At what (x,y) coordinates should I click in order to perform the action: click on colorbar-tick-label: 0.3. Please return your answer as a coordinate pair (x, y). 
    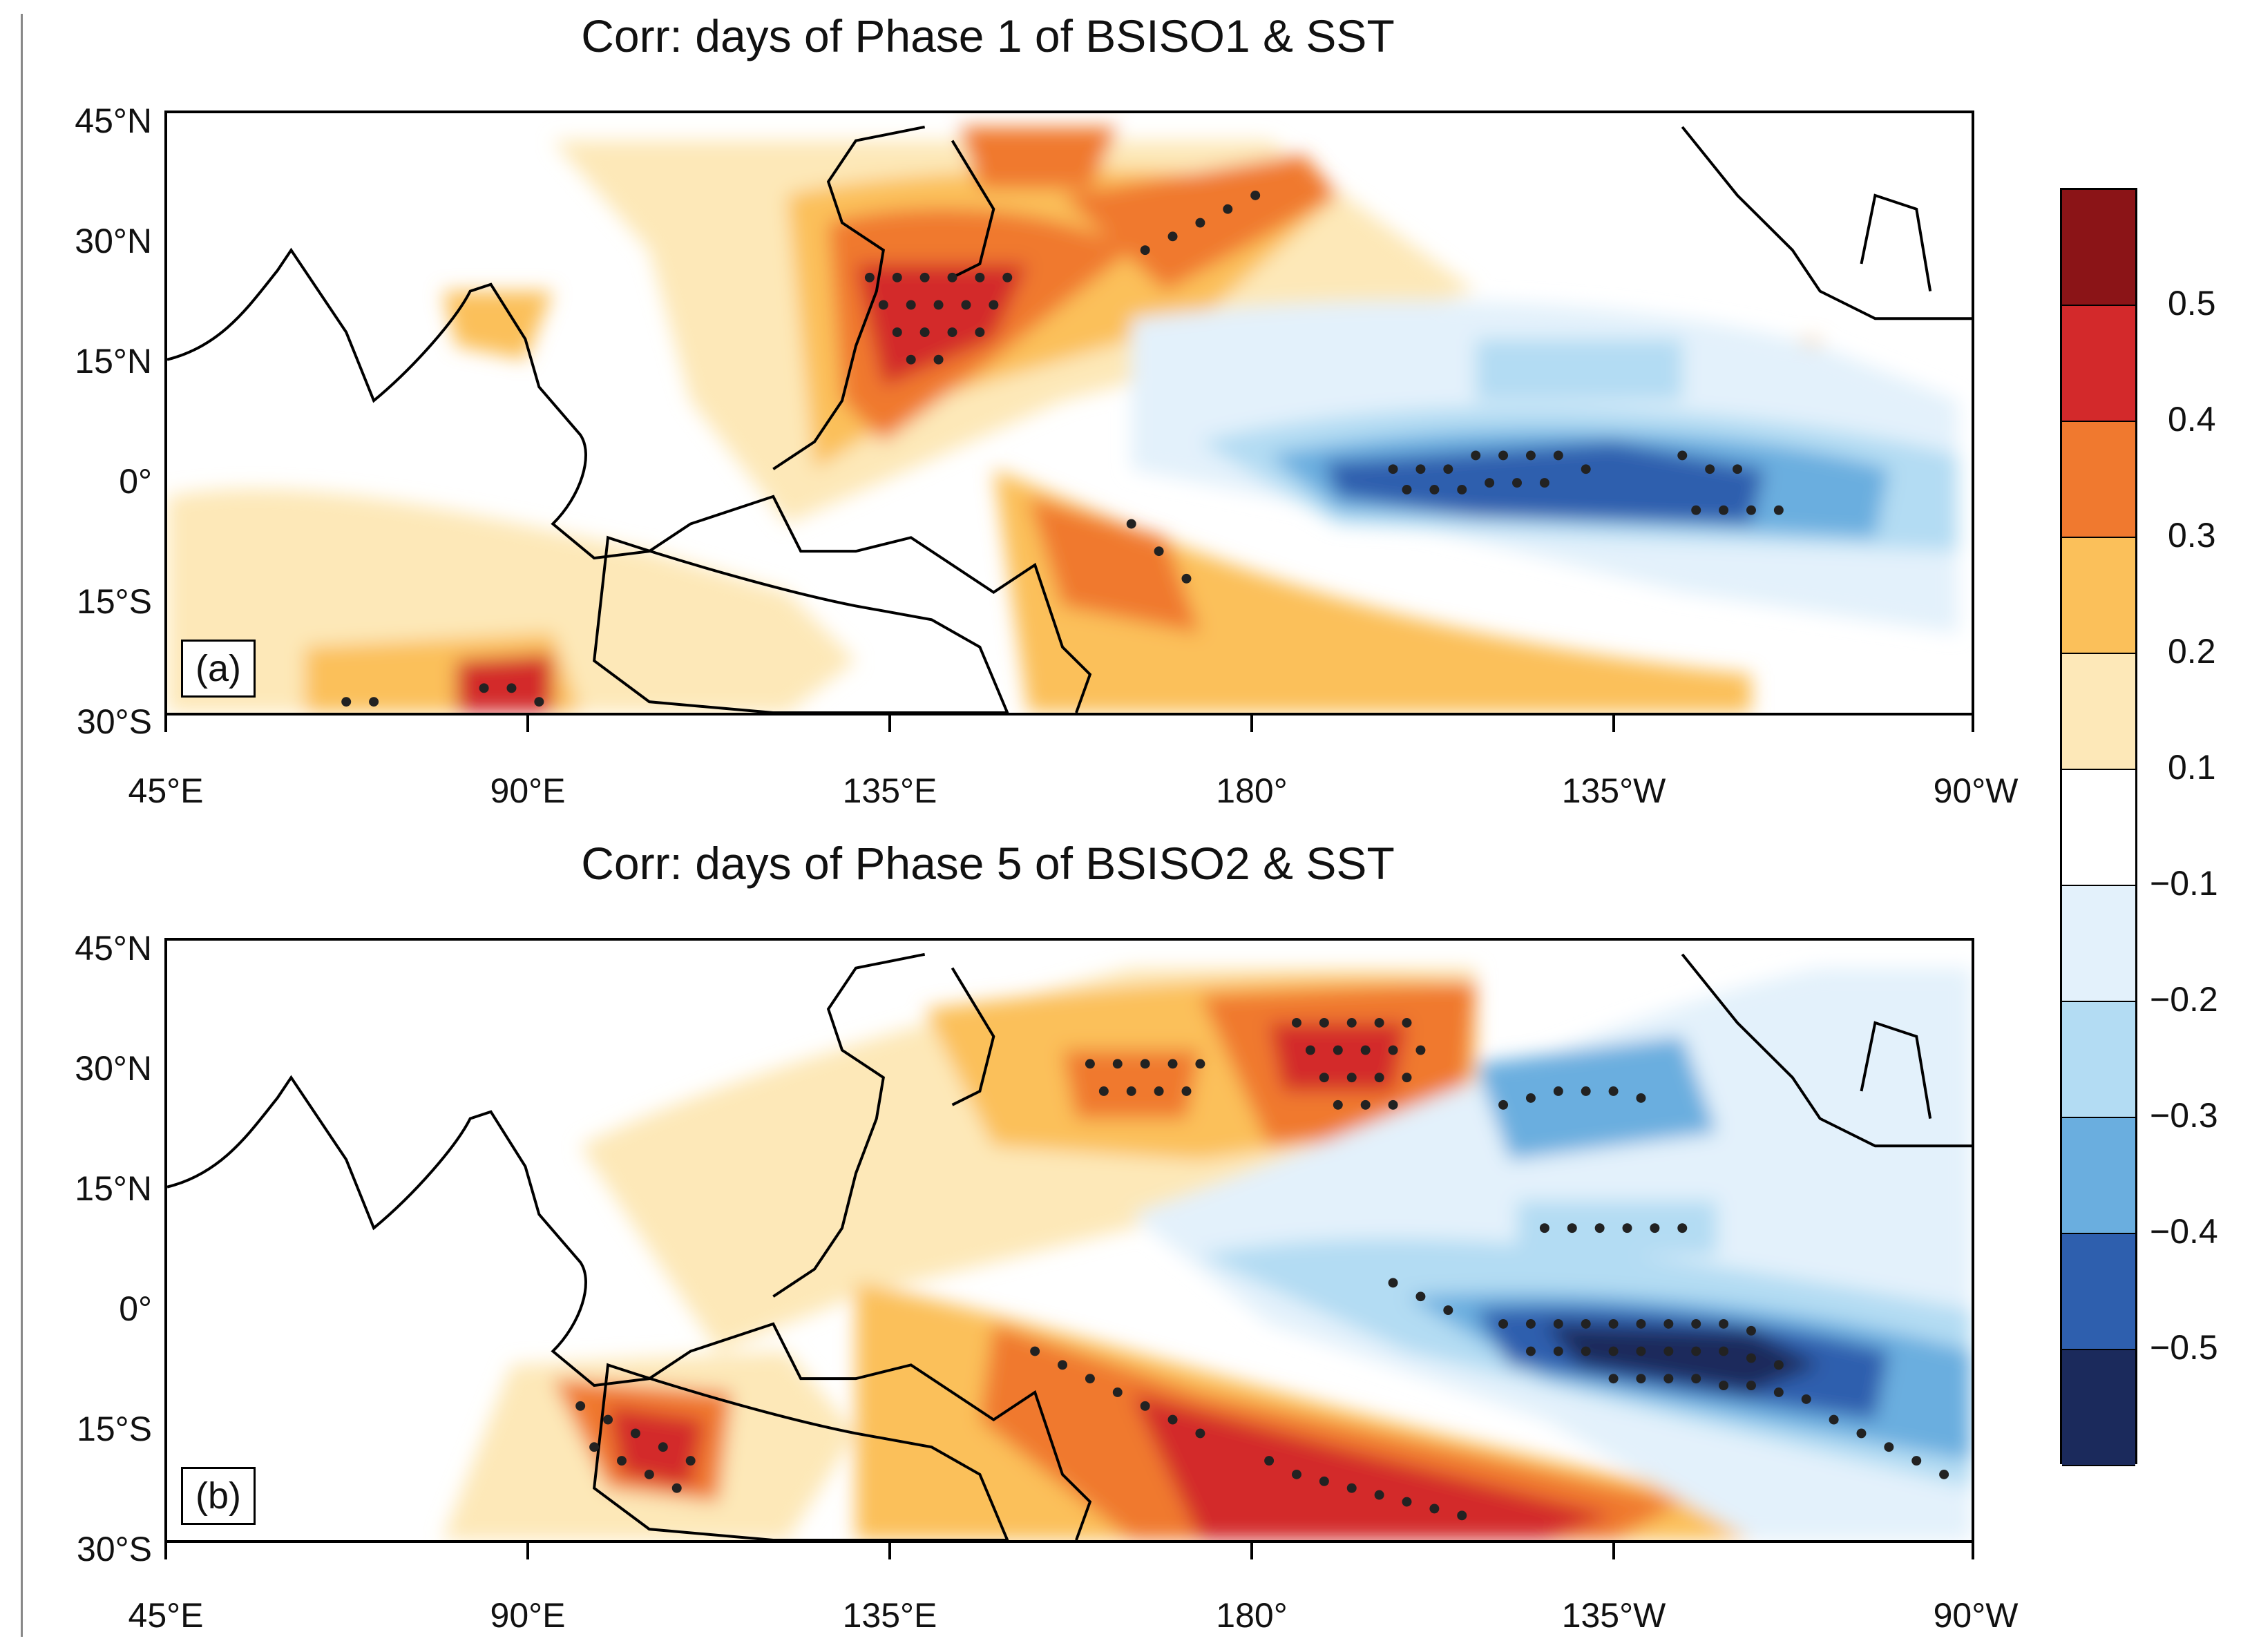
    Looking at the image, I should click on (2192, 535).